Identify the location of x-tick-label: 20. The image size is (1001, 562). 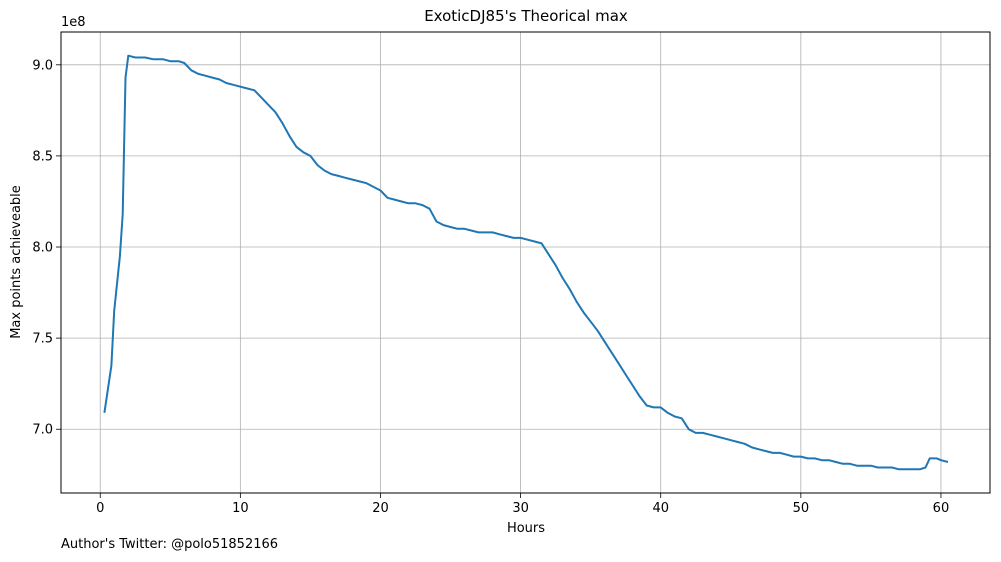
(380, 508).